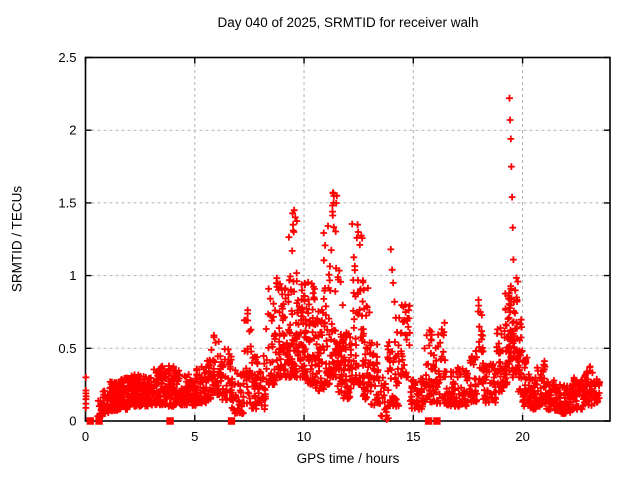  What do you see at coordinates (67, 57) in the screenshot?
I see `y-tick-label: 2.5` at bounding box center [67, 57].